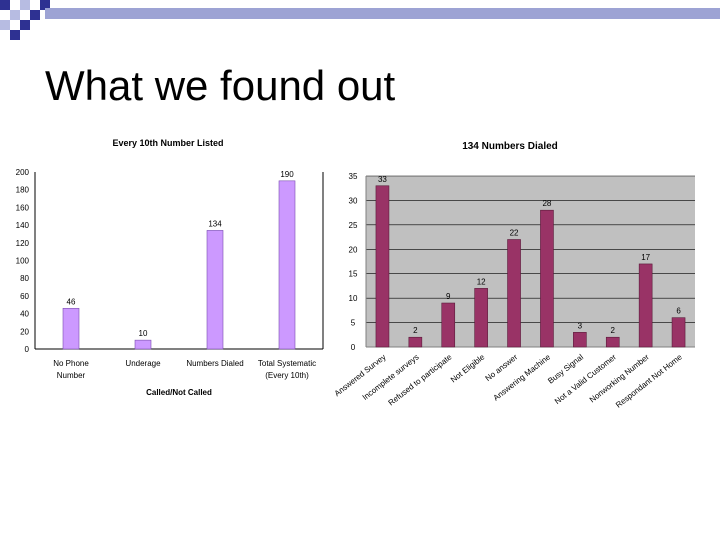 Image resolution: width=720 pixels, height=540 pixels. Describe the element at coordinates (287, 174) in the screenshot. I see `data-label: 190` at that location.